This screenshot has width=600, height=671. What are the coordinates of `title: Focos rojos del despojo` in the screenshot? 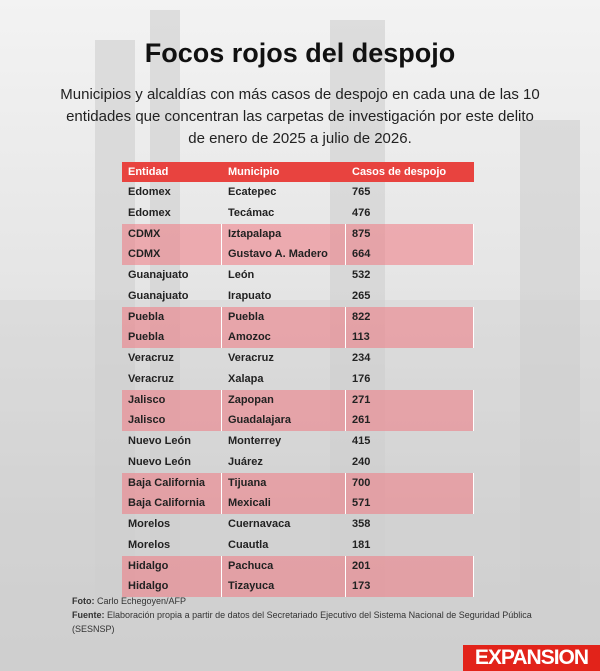 It's located at (300, 53).